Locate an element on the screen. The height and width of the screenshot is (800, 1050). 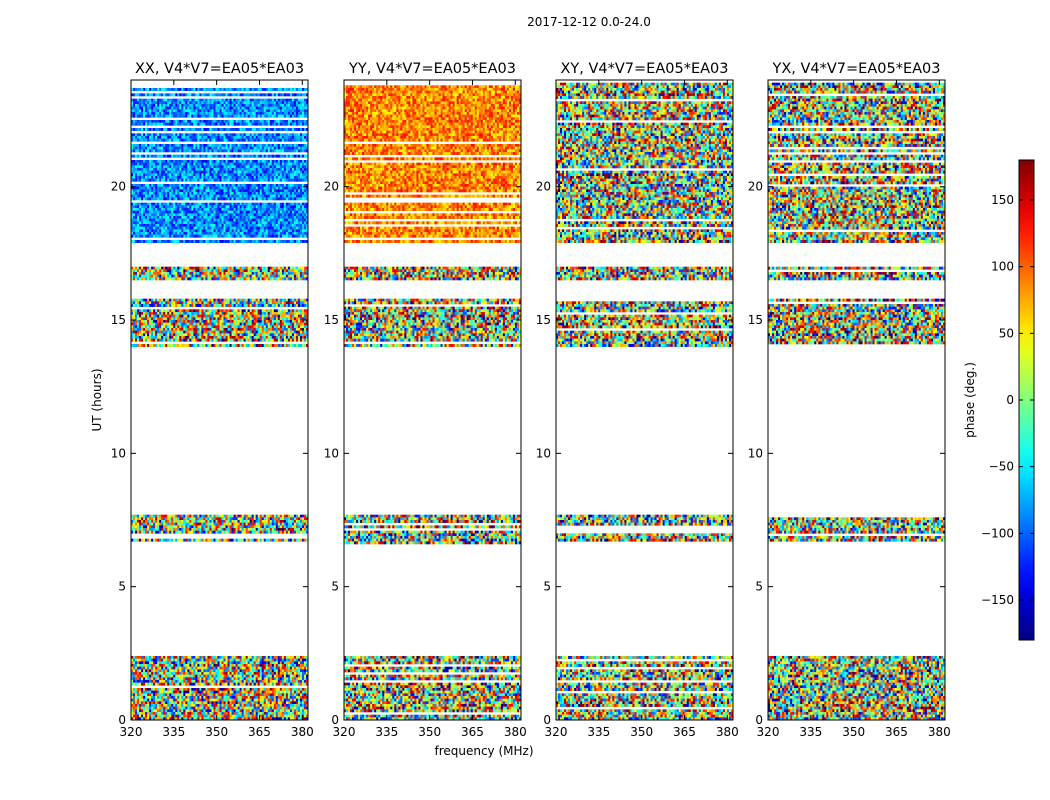
heatmap-yx is located at coordinates (856, 402).